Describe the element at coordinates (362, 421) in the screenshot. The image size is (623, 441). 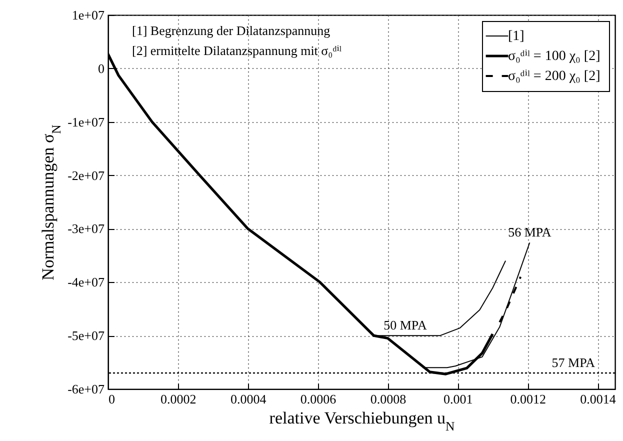
I see `x-axis-title: relative Verschiebungen u$_{N}$` at that location.